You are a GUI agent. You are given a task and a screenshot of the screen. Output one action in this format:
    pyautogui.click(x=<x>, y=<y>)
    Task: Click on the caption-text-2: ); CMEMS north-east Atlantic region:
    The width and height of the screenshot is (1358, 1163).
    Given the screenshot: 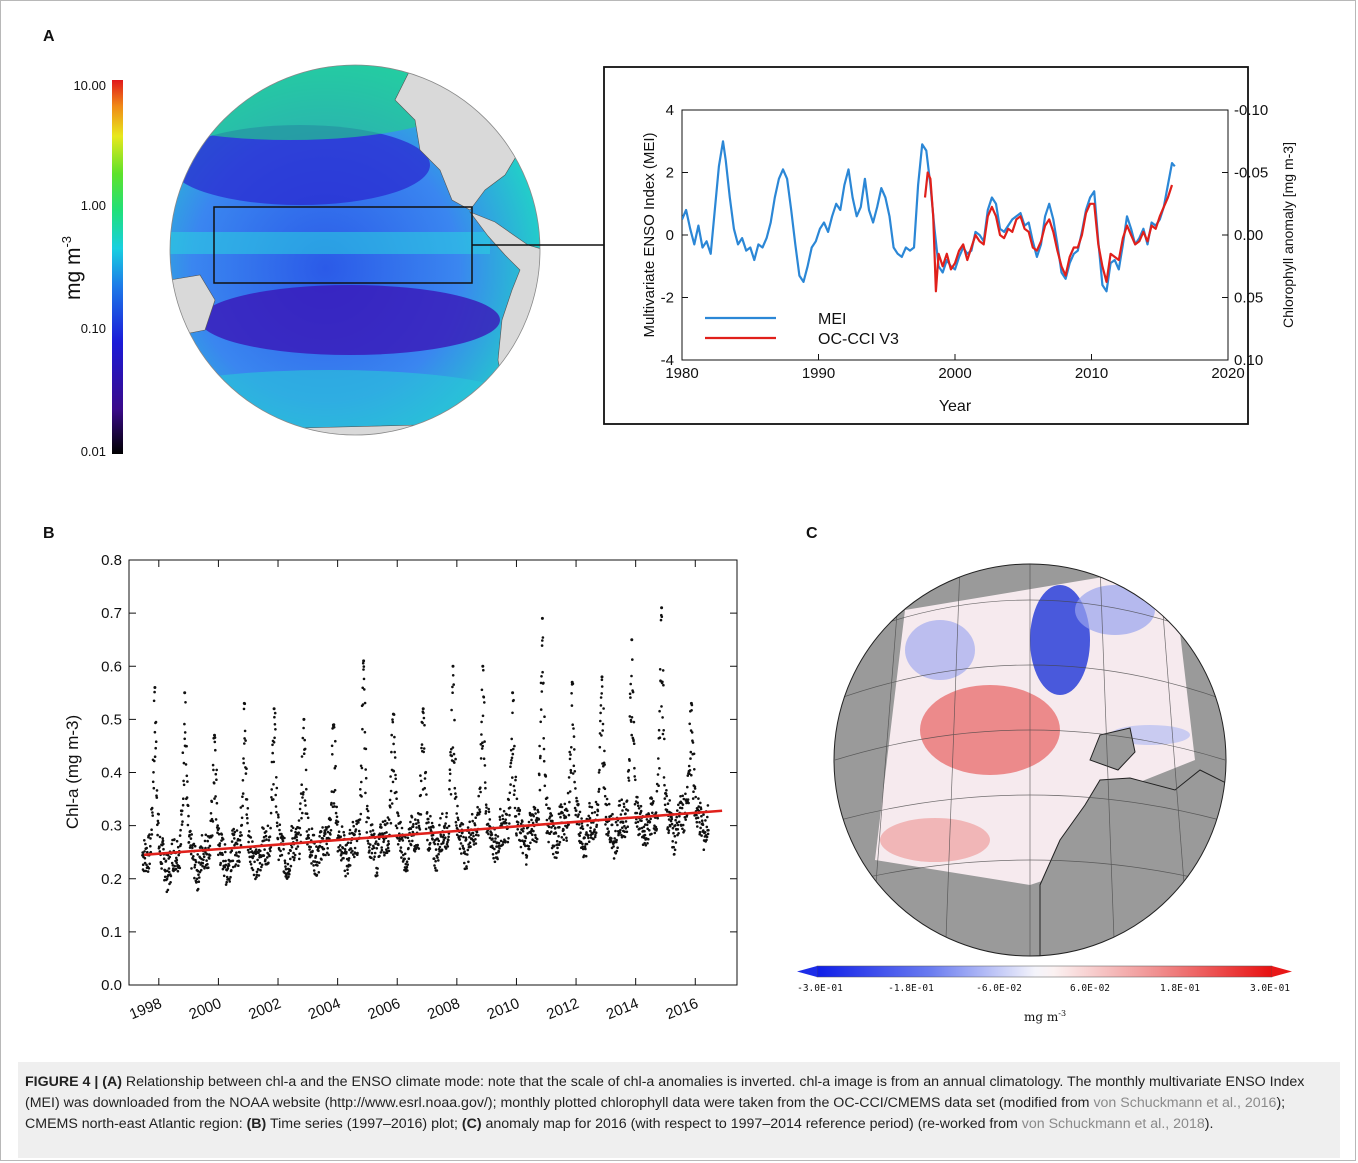 What is the action you would take?
    pyautogui.click(x=655, y=1113)
    